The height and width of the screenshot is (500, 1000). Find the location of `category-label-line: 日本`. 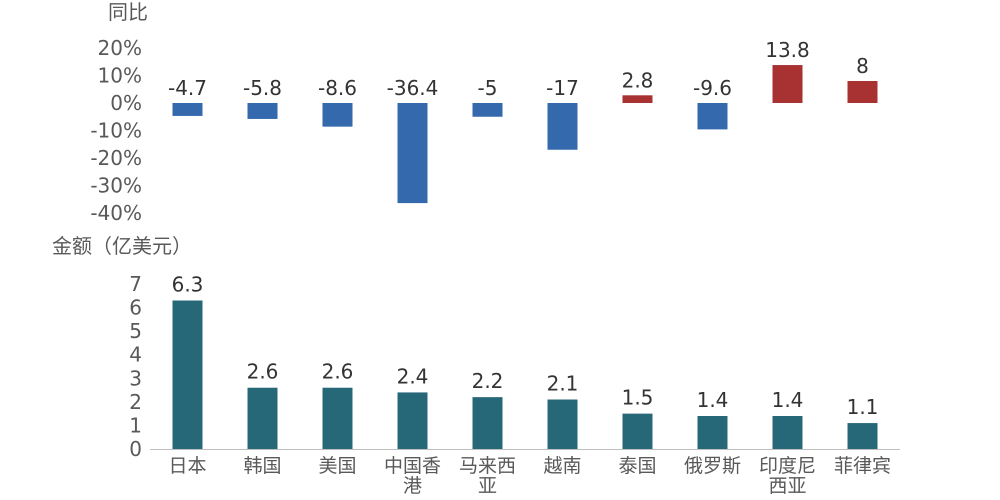

category-label-line: 日本 is located at coordinates (187, 466).